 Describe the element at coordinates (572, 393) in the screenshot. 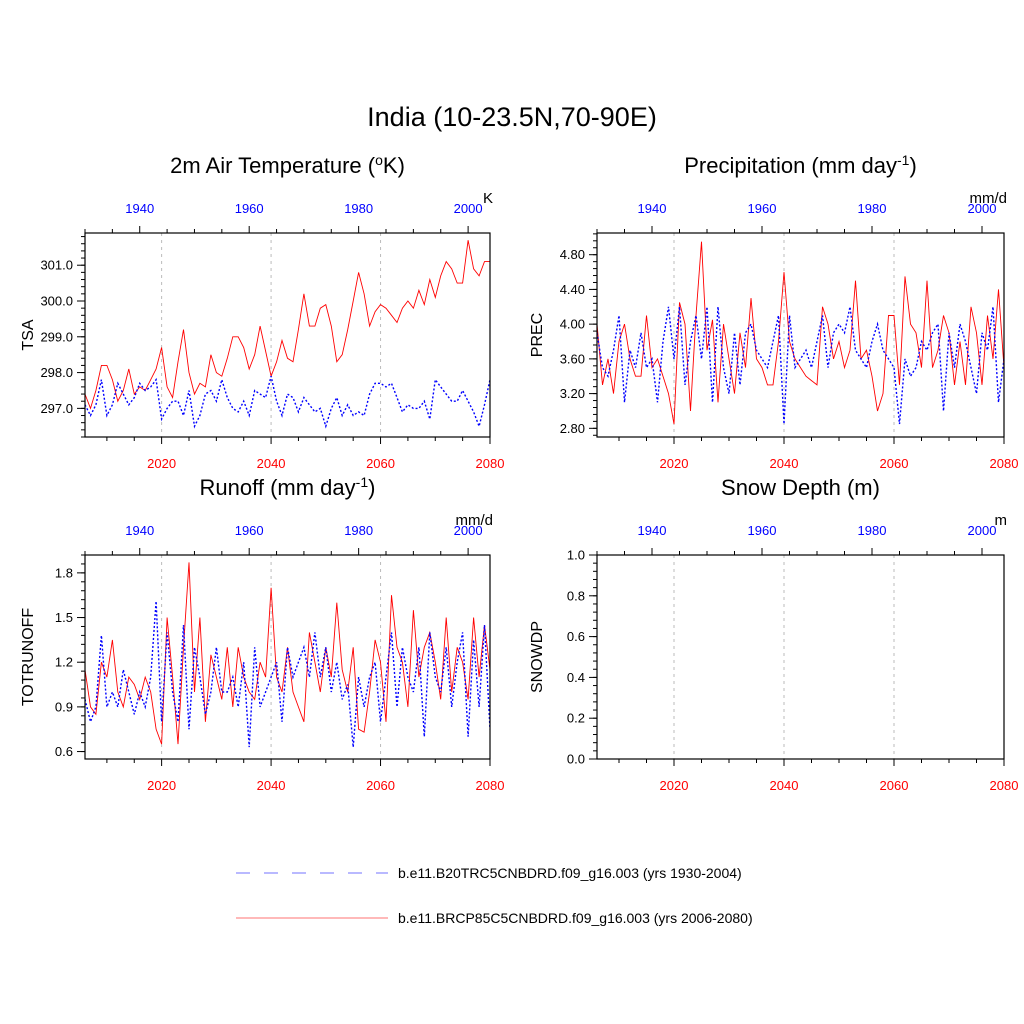

I see `y-tick-label: 3.20` at that location.